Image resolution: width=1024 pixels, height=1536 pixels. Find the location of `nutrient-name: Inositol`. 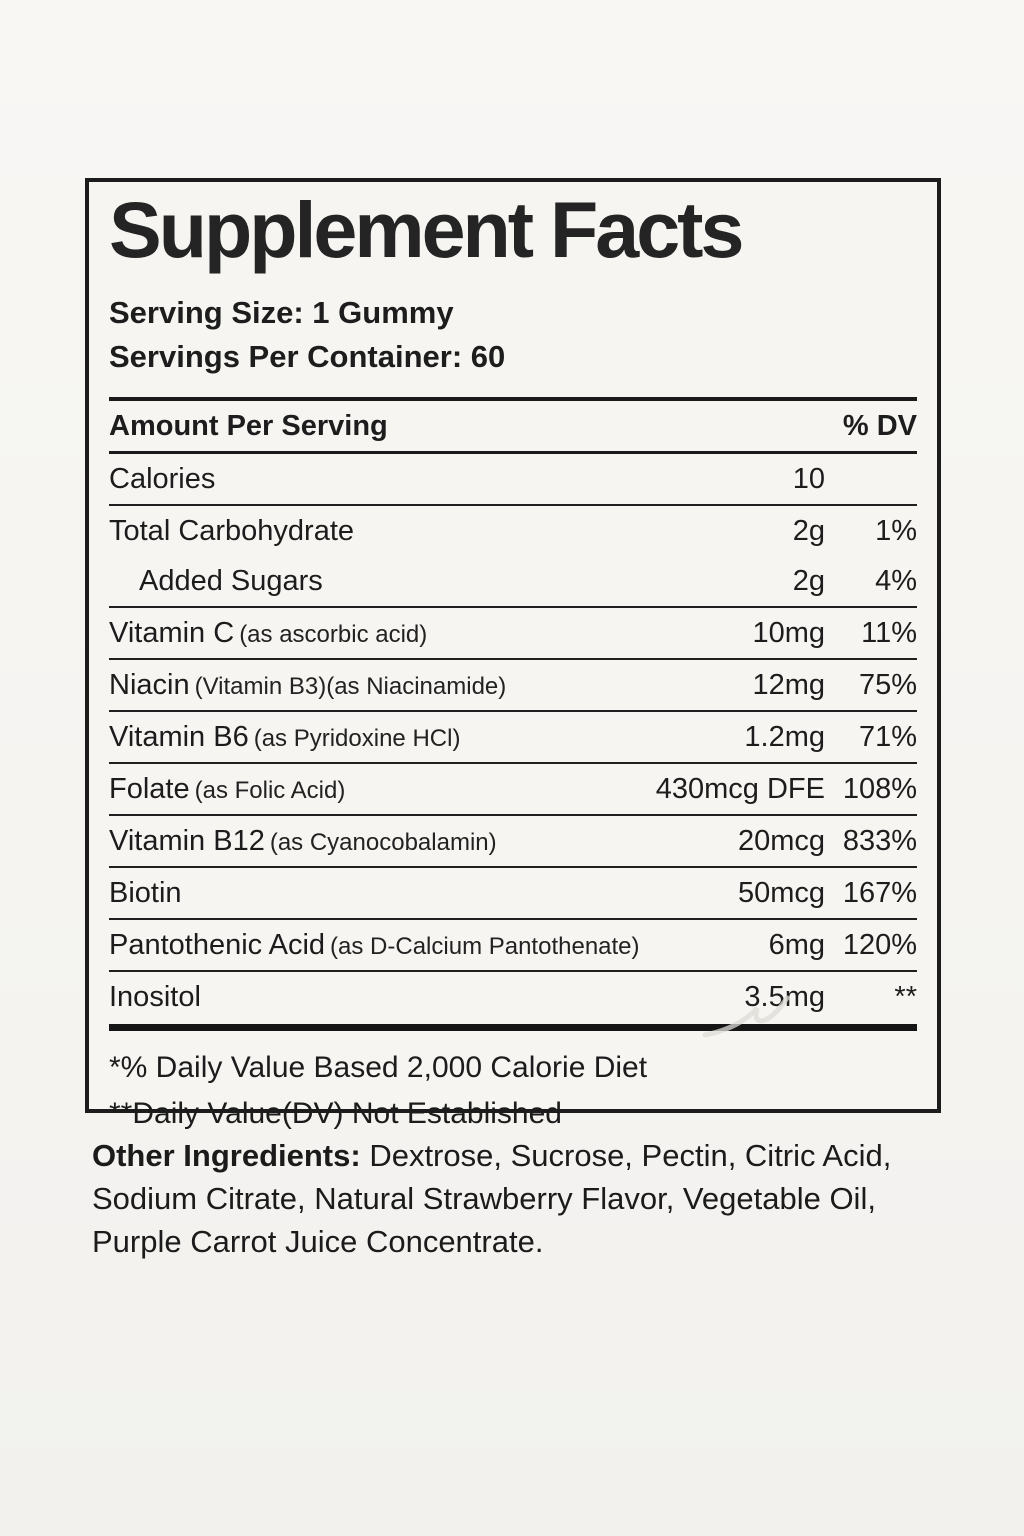

nutrient-name: Inositol is located at coordinates (155, 997).